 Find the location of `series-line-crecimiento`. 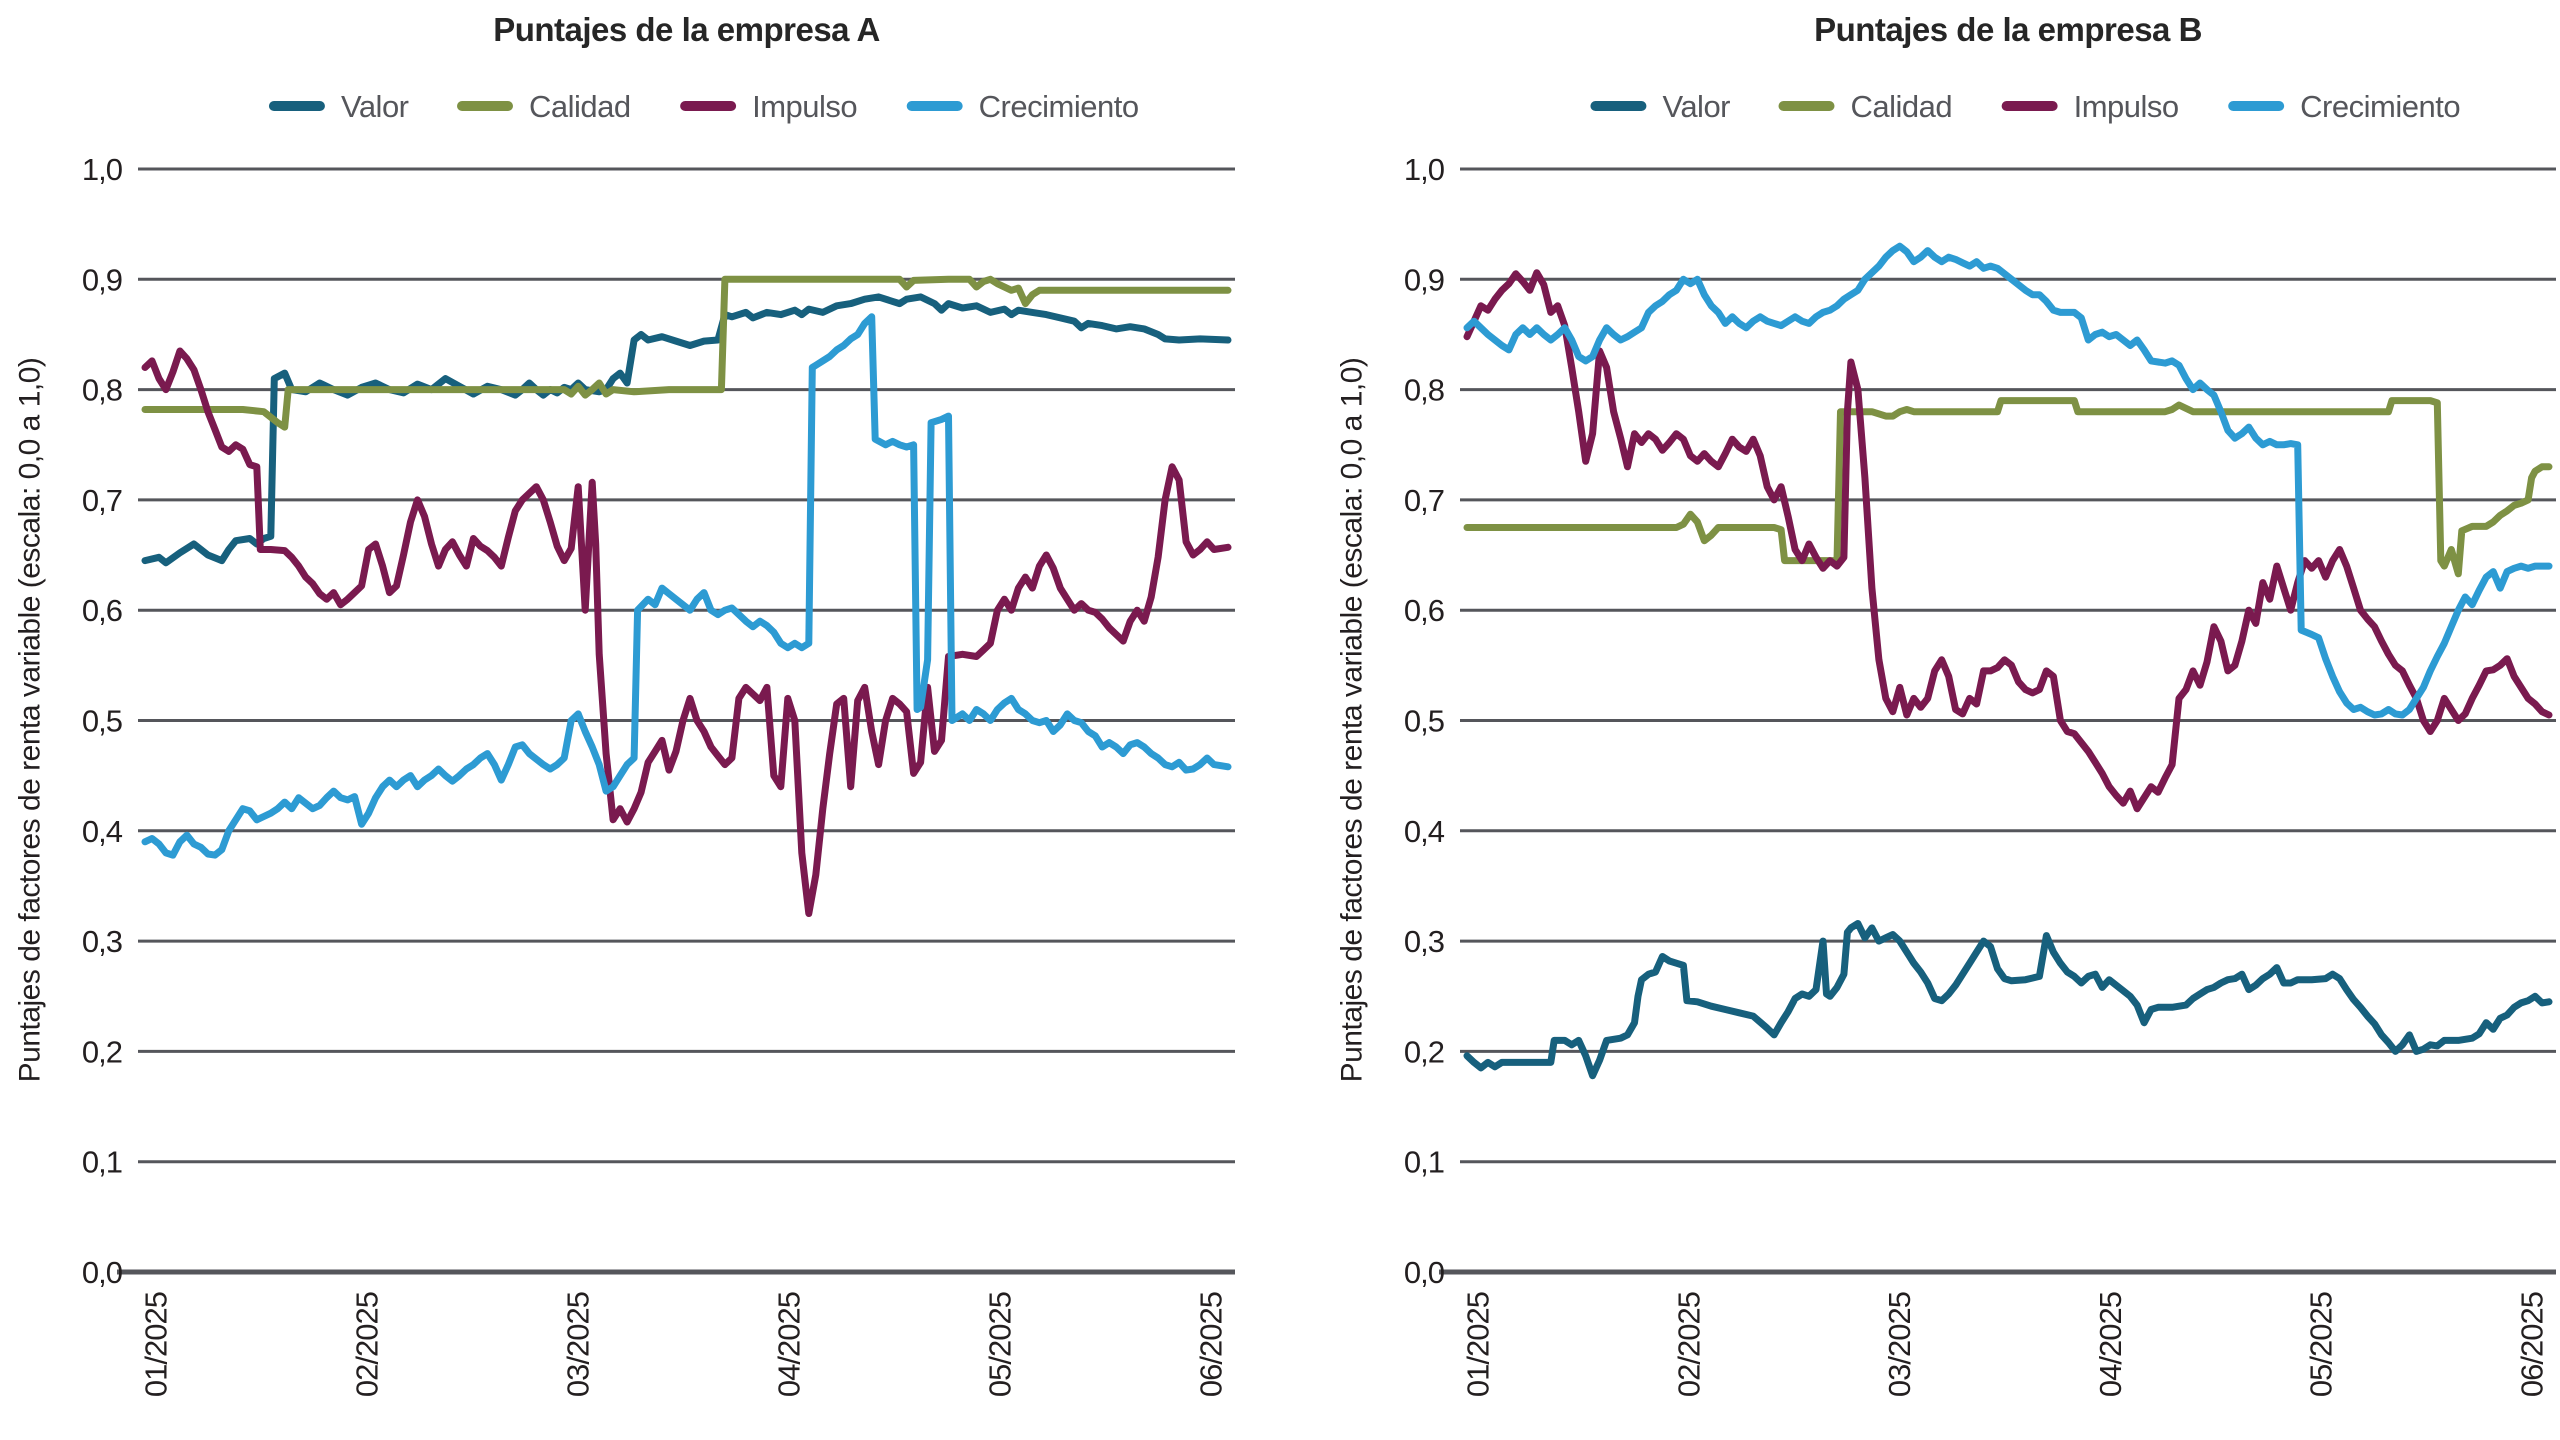

series-line-crecimiento is located at coordinates (2008, 480).